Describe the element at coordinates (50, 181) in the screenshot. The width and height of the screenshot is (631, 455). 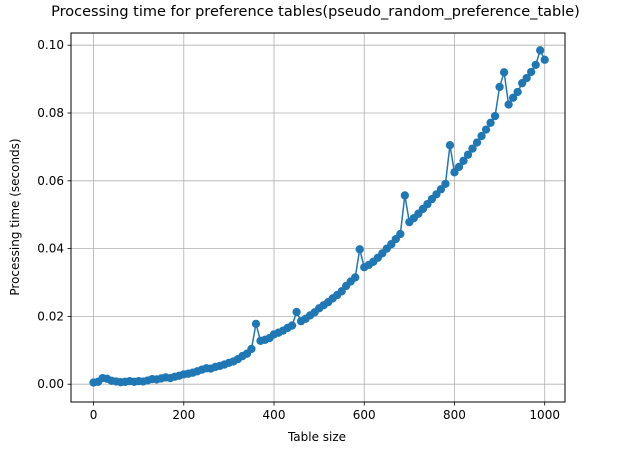
I see `y-tick-label: 0.06` at that location.